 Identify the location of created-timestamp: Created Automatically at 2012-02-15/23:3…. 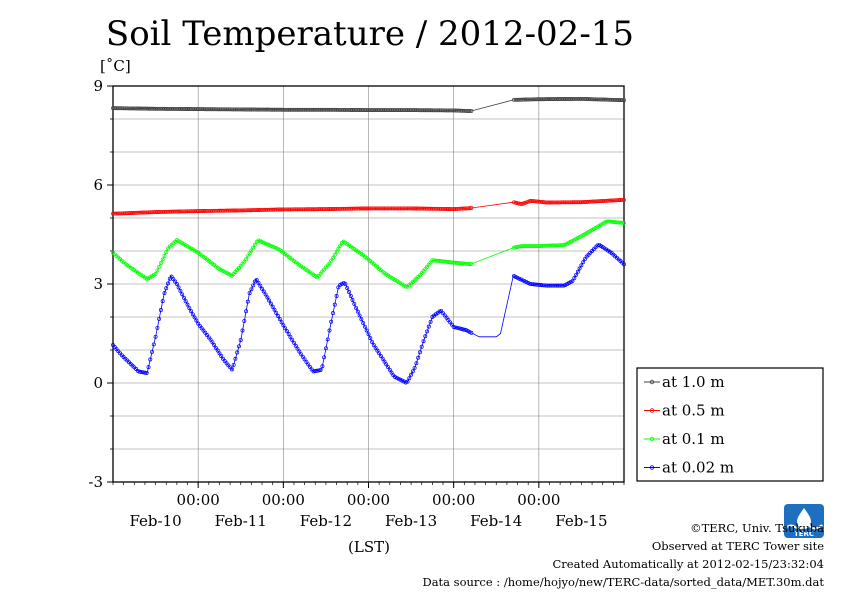
(688, 564).